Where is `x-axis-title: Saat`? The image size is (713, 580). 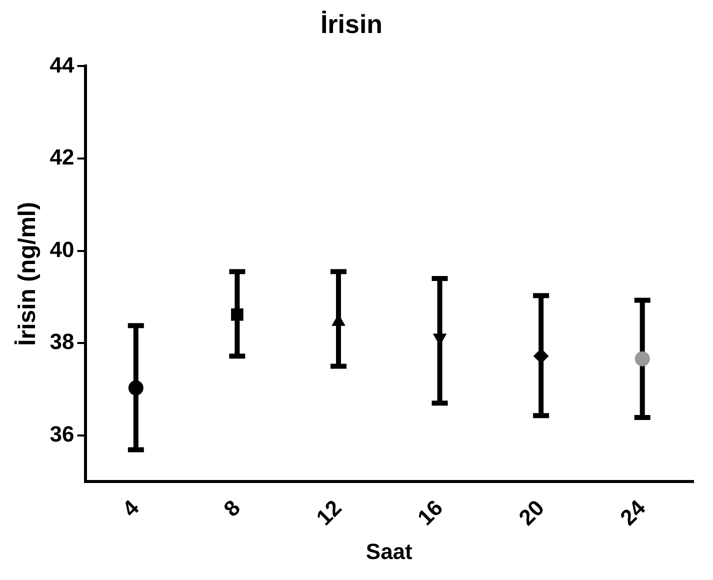
x-axis-title: Saat is located at coordinates (390, 551).